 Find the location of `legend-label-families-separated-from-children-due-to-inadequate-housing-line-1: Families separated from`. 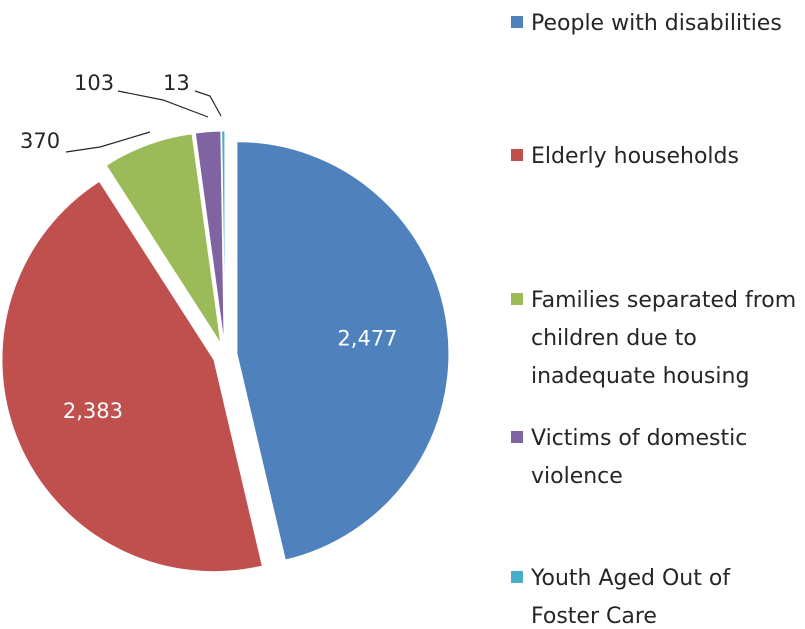

legend-label-families-separated-from-children-due-to-inadequate-housing-line-1: Families separated from is located at coordinates (663, 300).